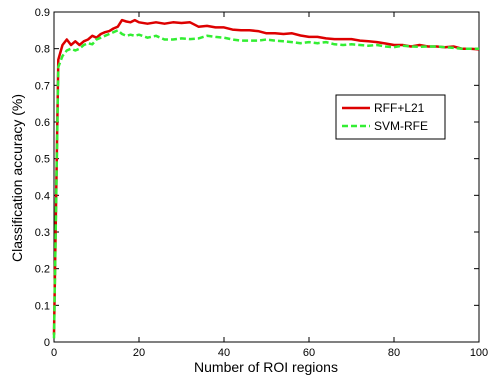 The height and width of the screenshot is (375, 490). Describe the element at coordinates (309, 353) in the screenshot. I see `x-tick-label: 60` at that location.